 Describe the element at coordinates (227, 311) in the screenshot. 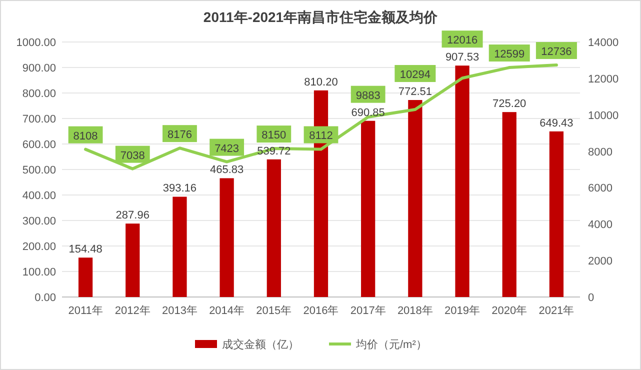

I see `x-tick-label: 2014年` at that location.